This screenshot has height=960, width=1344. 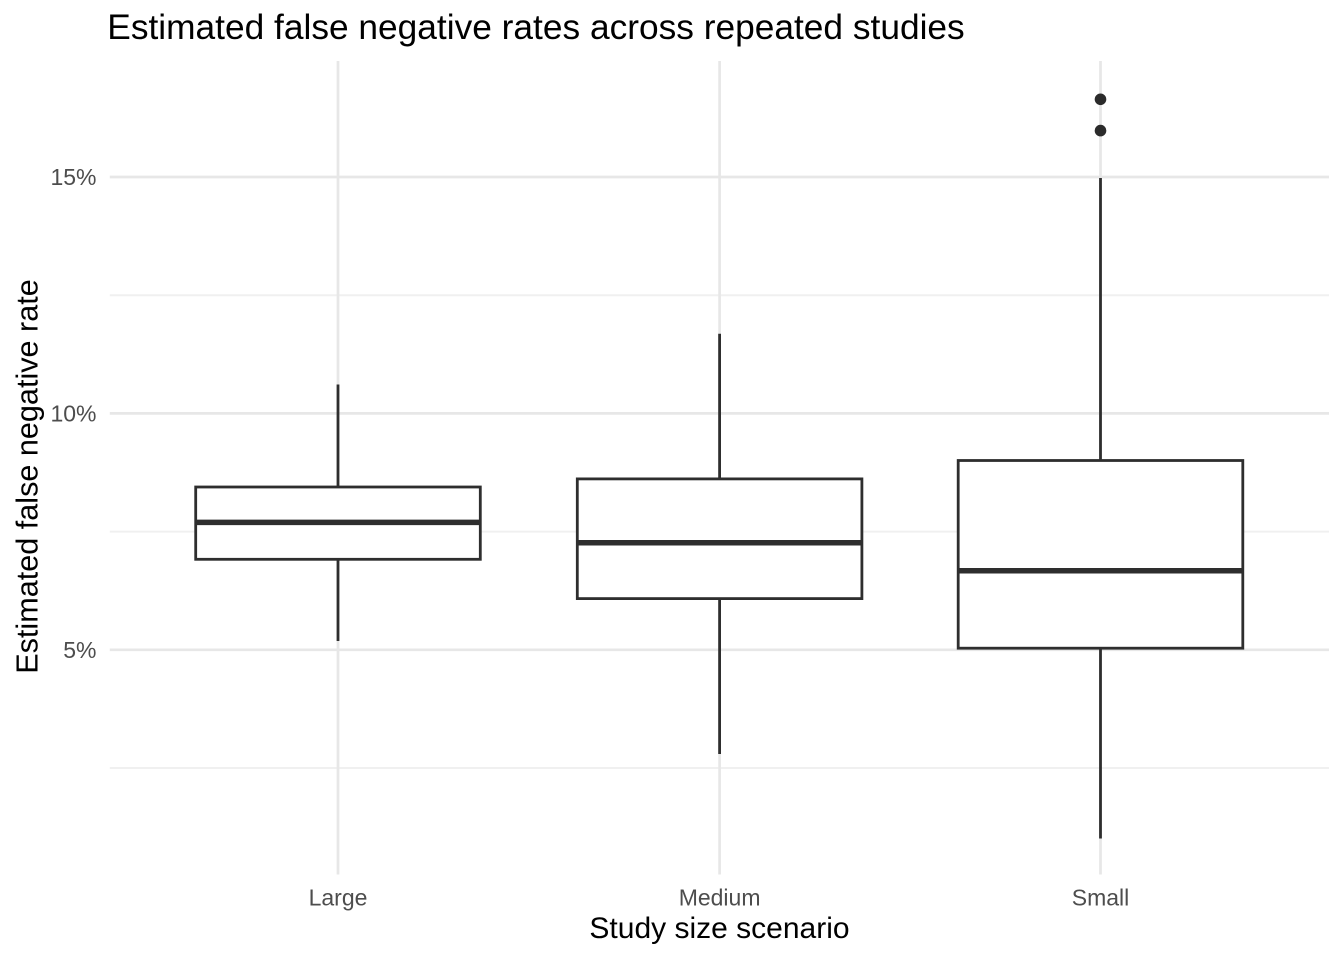 I want to click on svg-text: Study size scenario, so click(x=719, y=928).